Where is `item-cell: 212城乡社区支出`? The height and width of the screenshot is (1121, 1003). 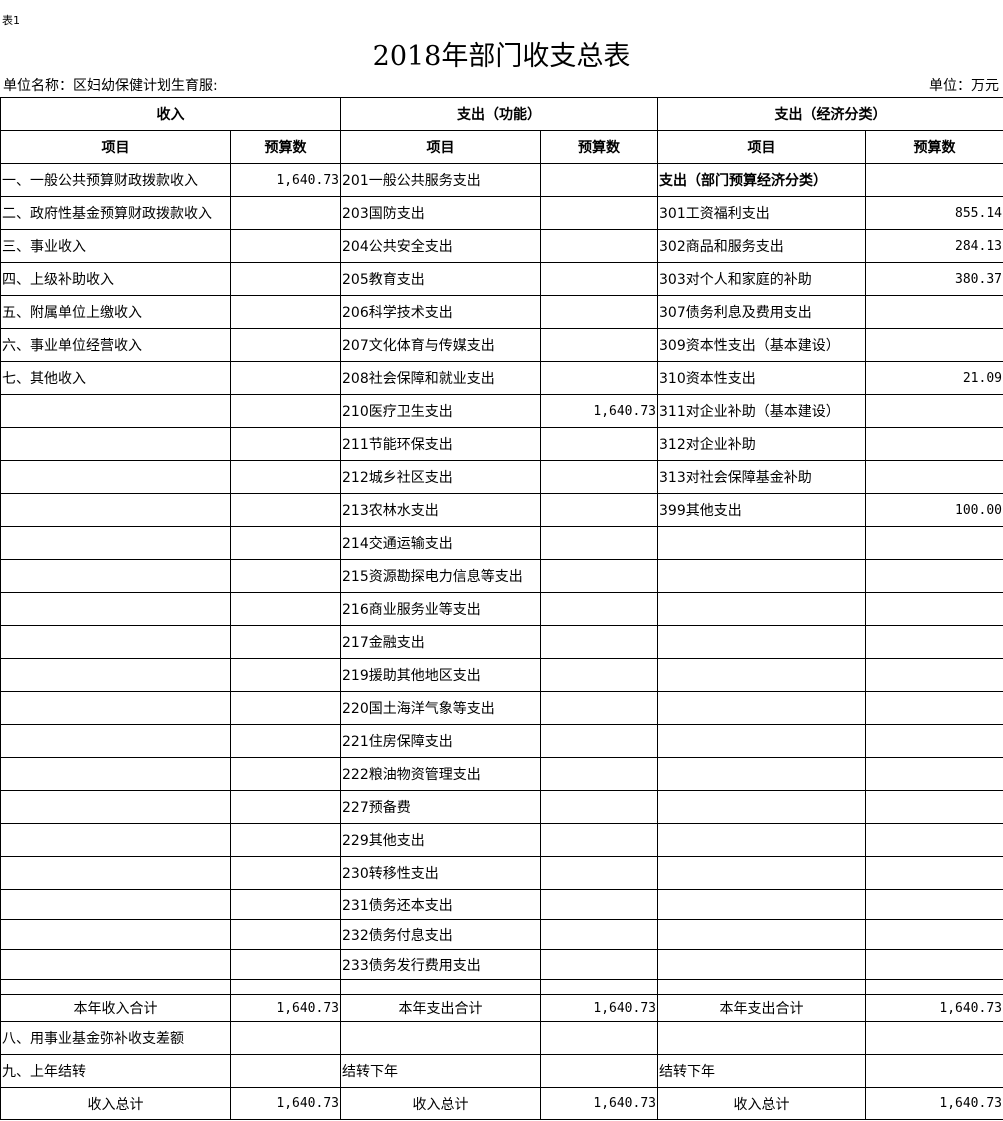
item-cell: 212城乡社区支出 is located at coordinates (440, 477).